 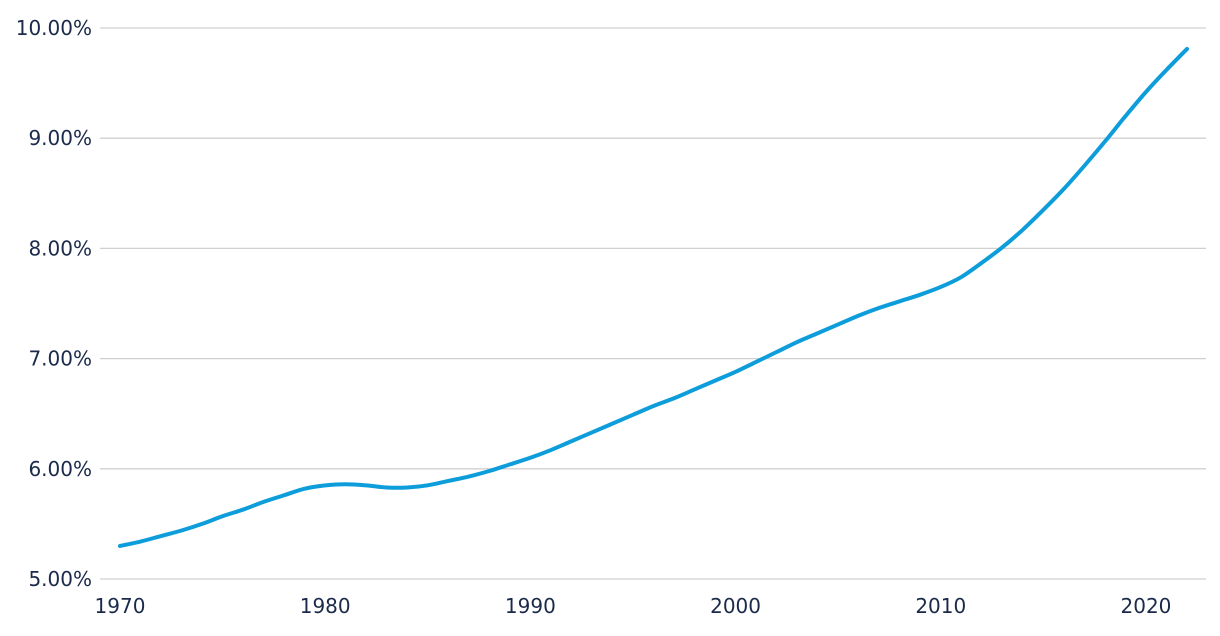 What do you see at coordinates (325, 606) in the screenshot?
I see `x-tick-label: 1980` at bounding box center [325, 606].